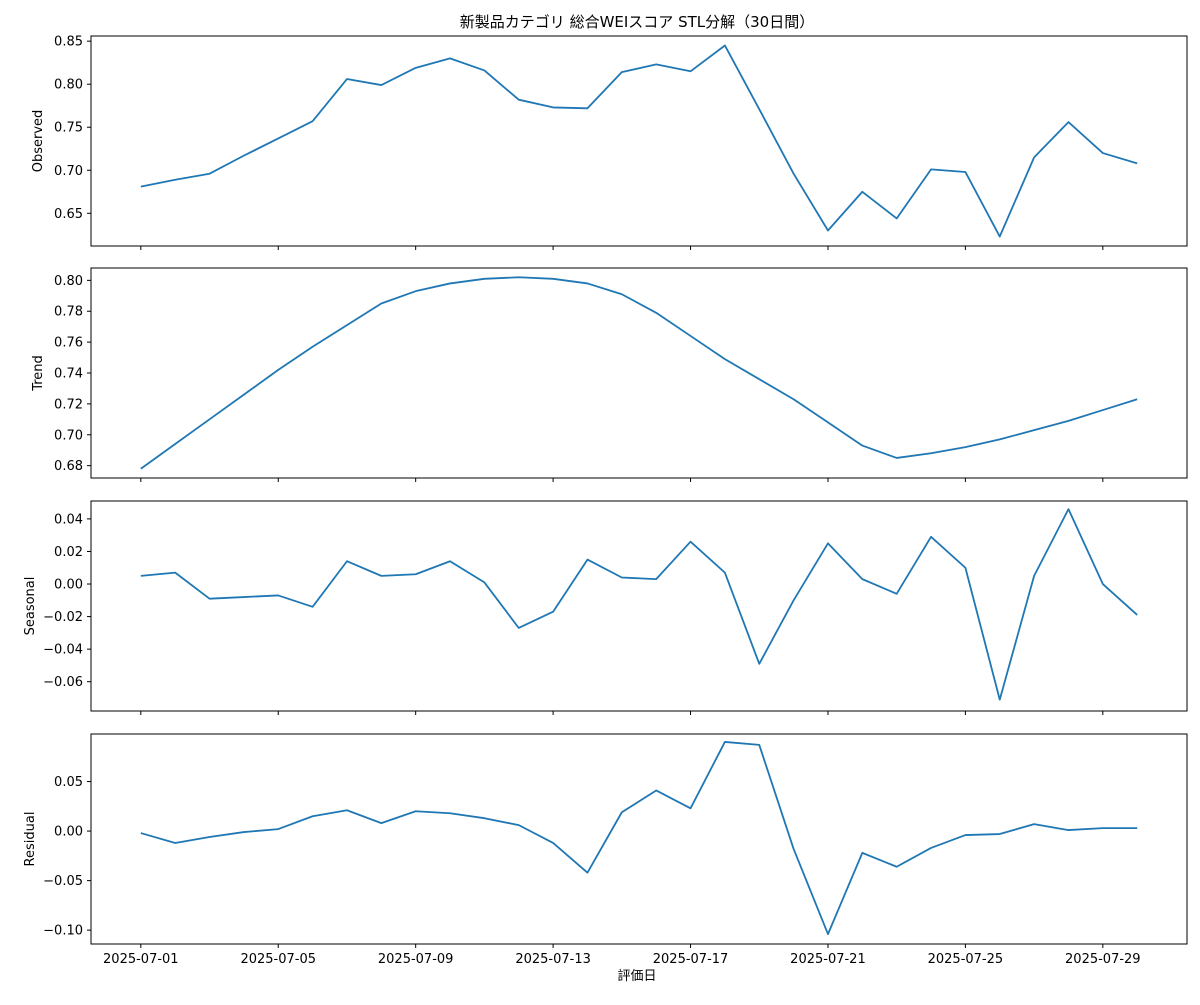 This screenshot has width=1200, height=1005. Describe the element at coordinates (68, 312) in the screenshot. I see `y-tick-label: 0.78` at that location.